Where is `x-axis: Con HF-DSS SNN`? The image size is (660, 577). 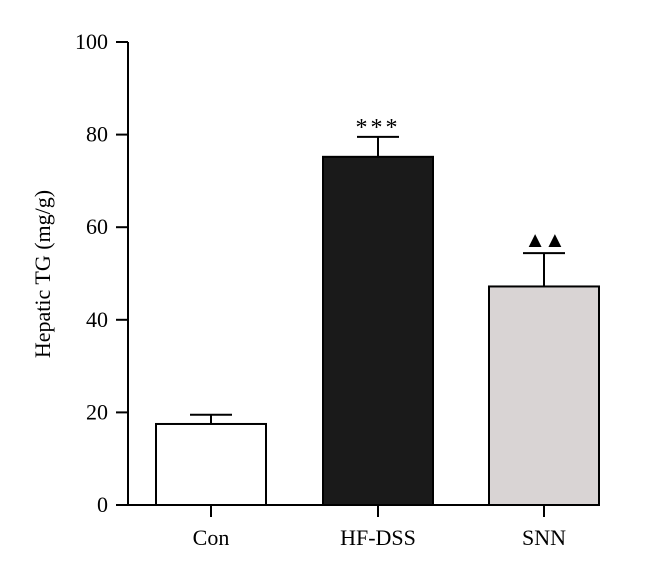
x-axis: Con HF-DSS SNN is located at coordinates (357, 527).